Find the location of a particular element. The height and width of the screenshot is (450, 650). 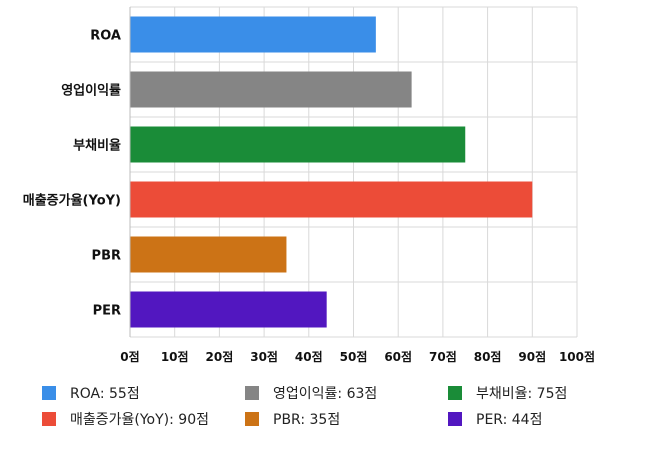

x-tick-label: 30점 is located at coordinates (264, 356).